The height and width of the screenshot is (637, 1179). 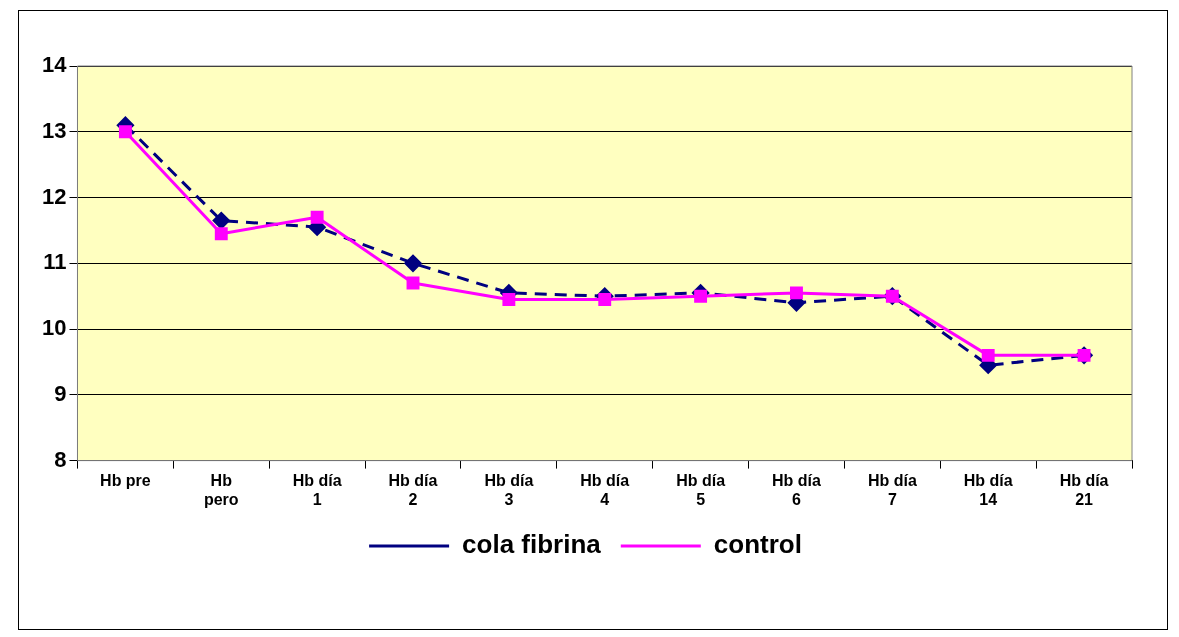 I want to click on x-tick-label: Hb día 4, so click(x=605, y=489).